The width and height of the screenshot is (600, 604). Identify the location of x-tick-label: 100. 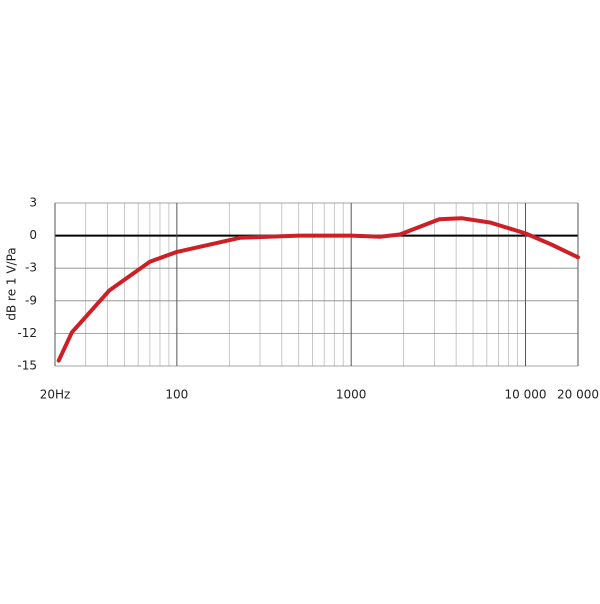
(176, 395).